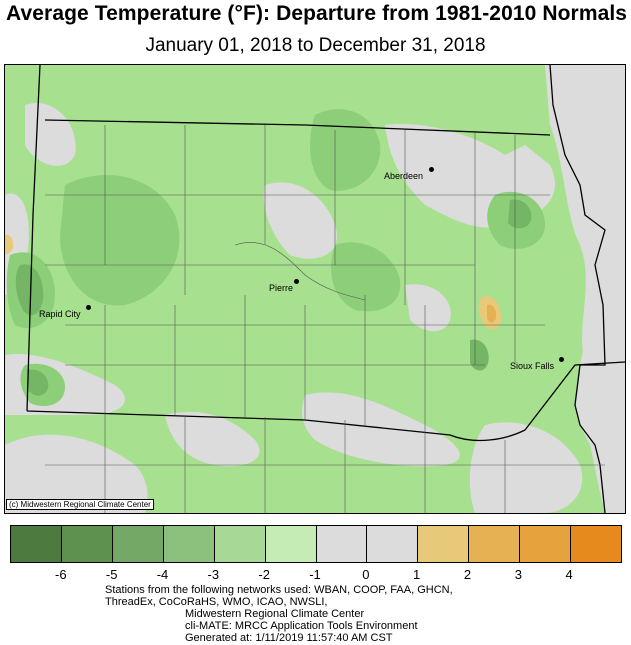 This screenshot has height=645, width=631. I want to click on legend-tick-label: -5, so click(111, 574).